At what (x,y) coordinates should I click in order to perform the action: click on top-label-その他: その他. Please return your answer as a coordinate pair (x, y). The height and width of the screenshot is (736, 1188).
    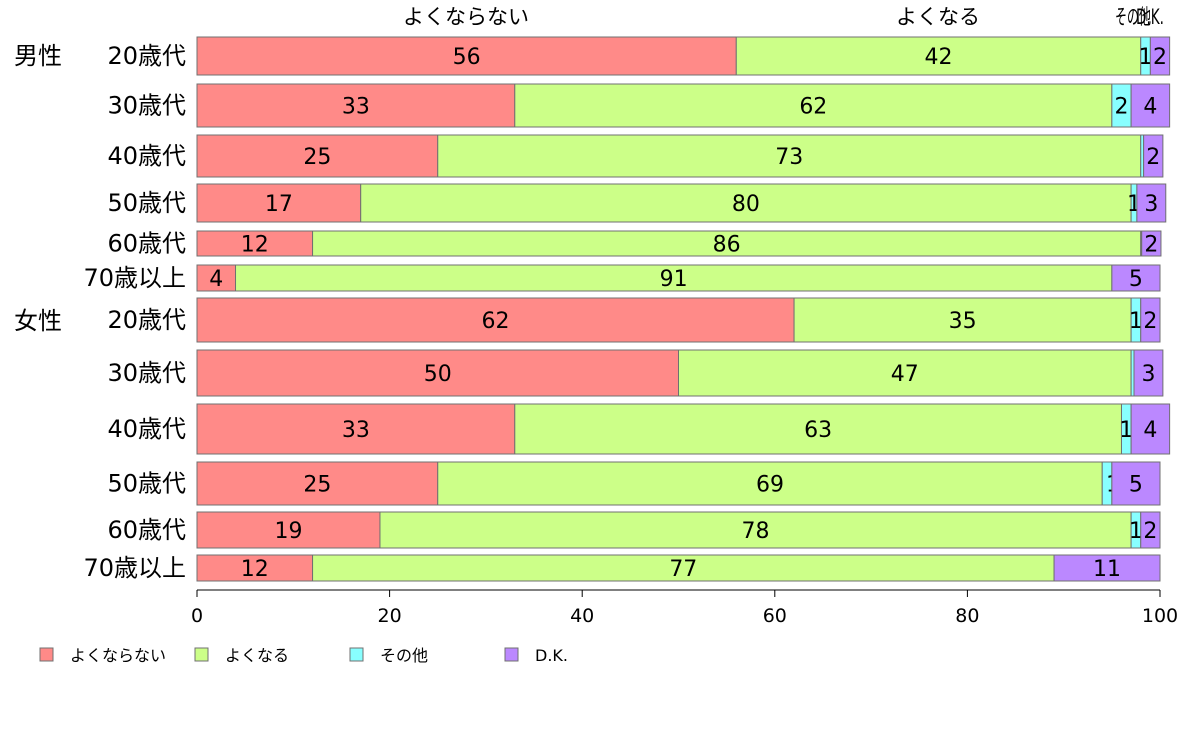
    Looking at the image, I should click on (1133, 17).